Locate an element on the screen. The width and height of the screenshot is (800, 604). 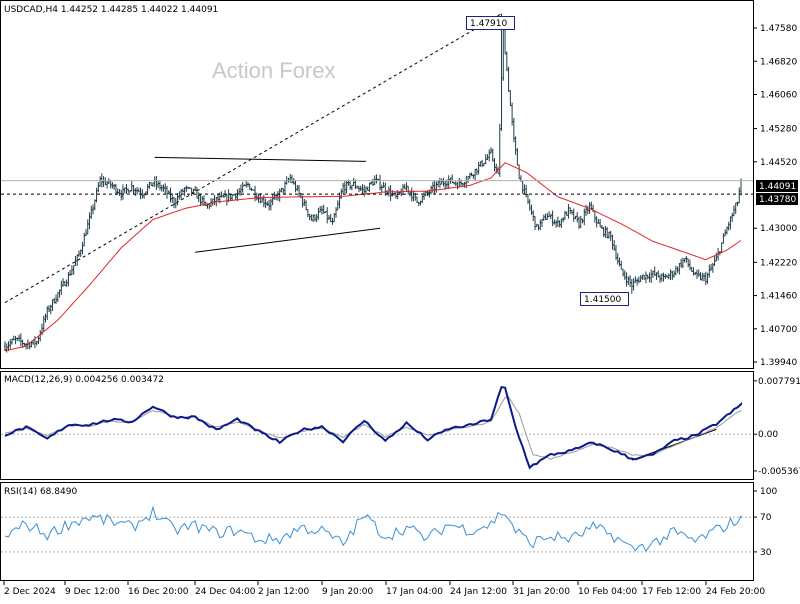
price-levels is located at coordinates (377, 187).